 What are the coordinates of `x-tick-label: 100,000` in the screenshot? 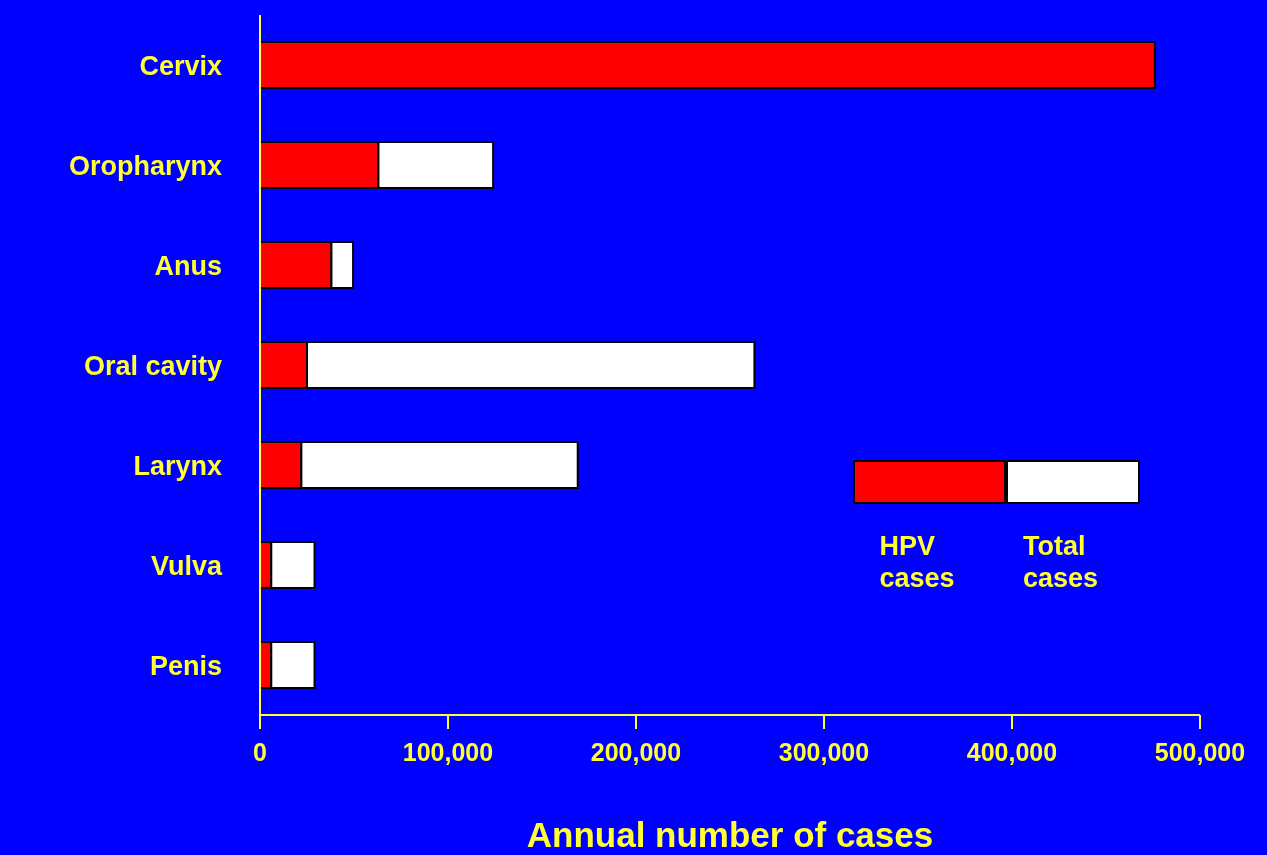 It's located at (448, 751).